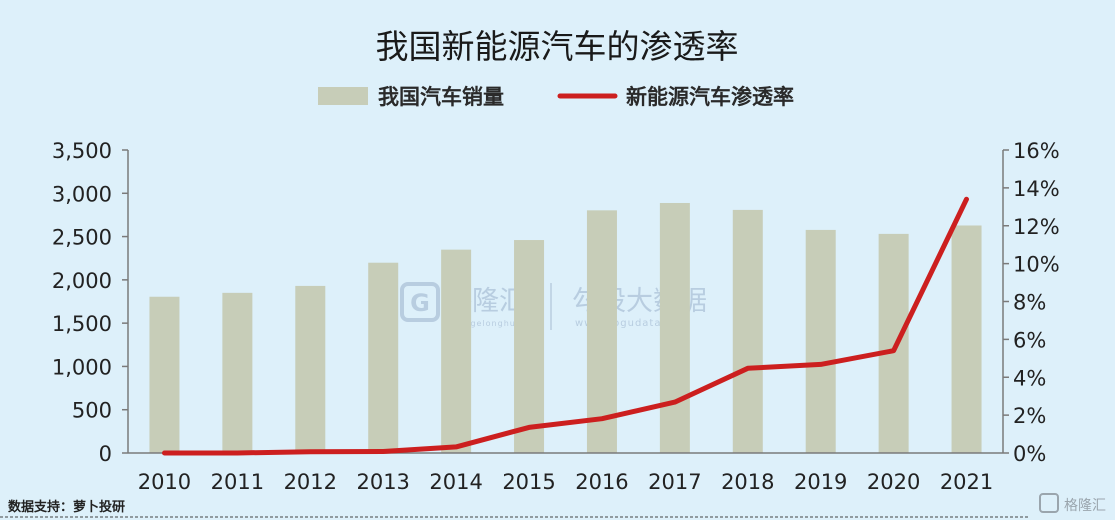 This screenshot has height=520, width=1115. Describe the element at coordinates (820, 482) in the screenshot. I see `x-tick-label: 2019` at that location.